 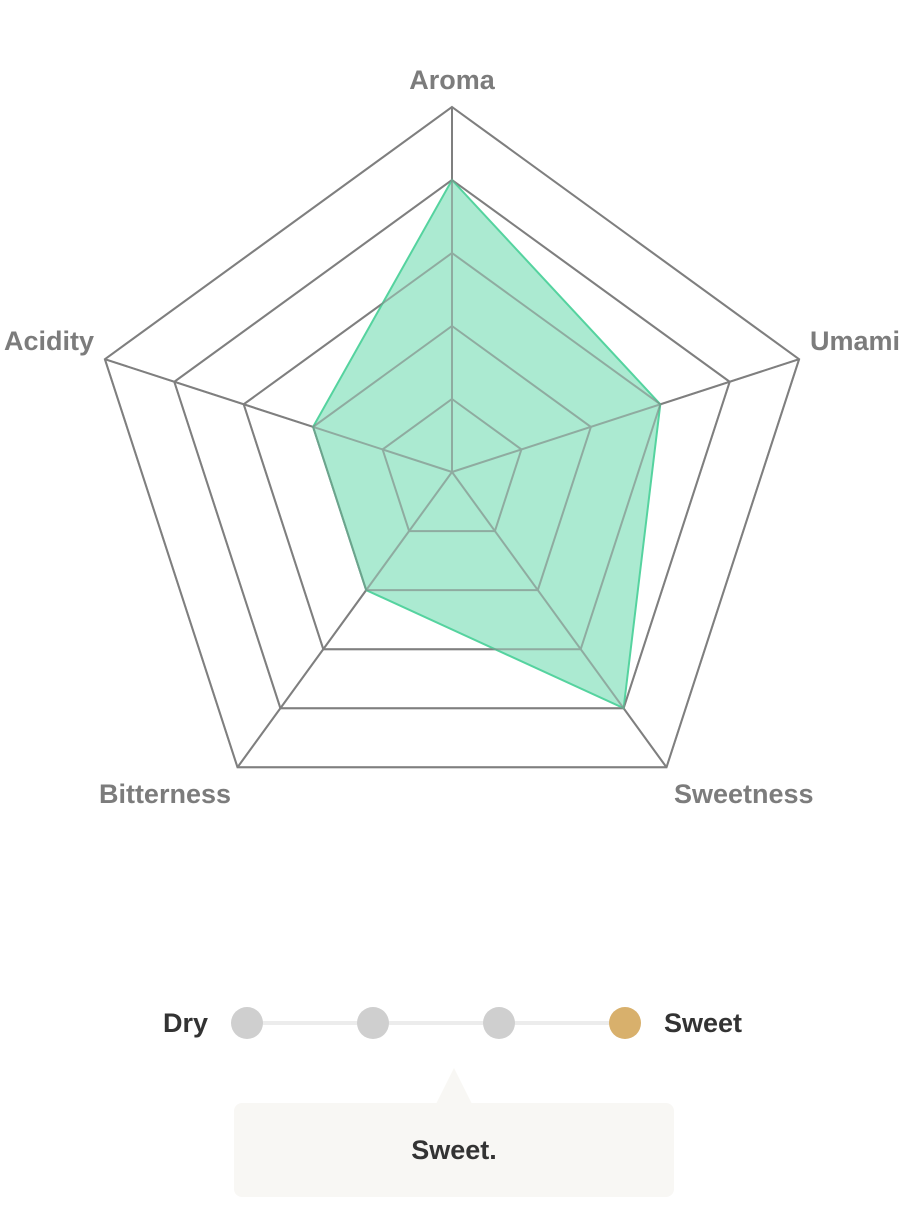 What do you see at coordinates (165, 794) in the screenshot?
I see `axis-label-bitterness: Bitterness` at bounding box center [165, 794].